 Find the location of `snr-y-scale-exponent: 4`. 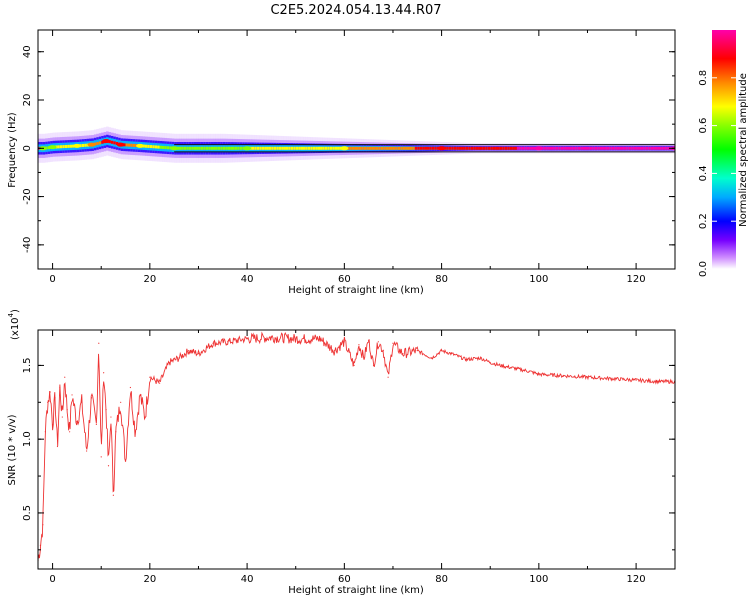

snr-y-scale-exponent: 4 is located at coordinates (11, 314).